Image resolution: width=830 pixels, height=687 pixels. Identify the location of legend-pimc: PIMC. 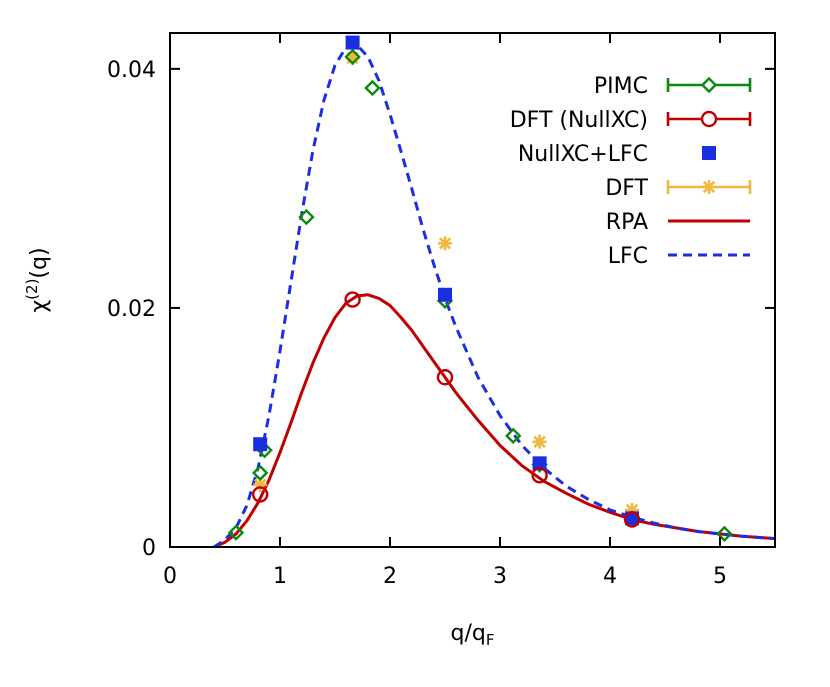
(673, 86).